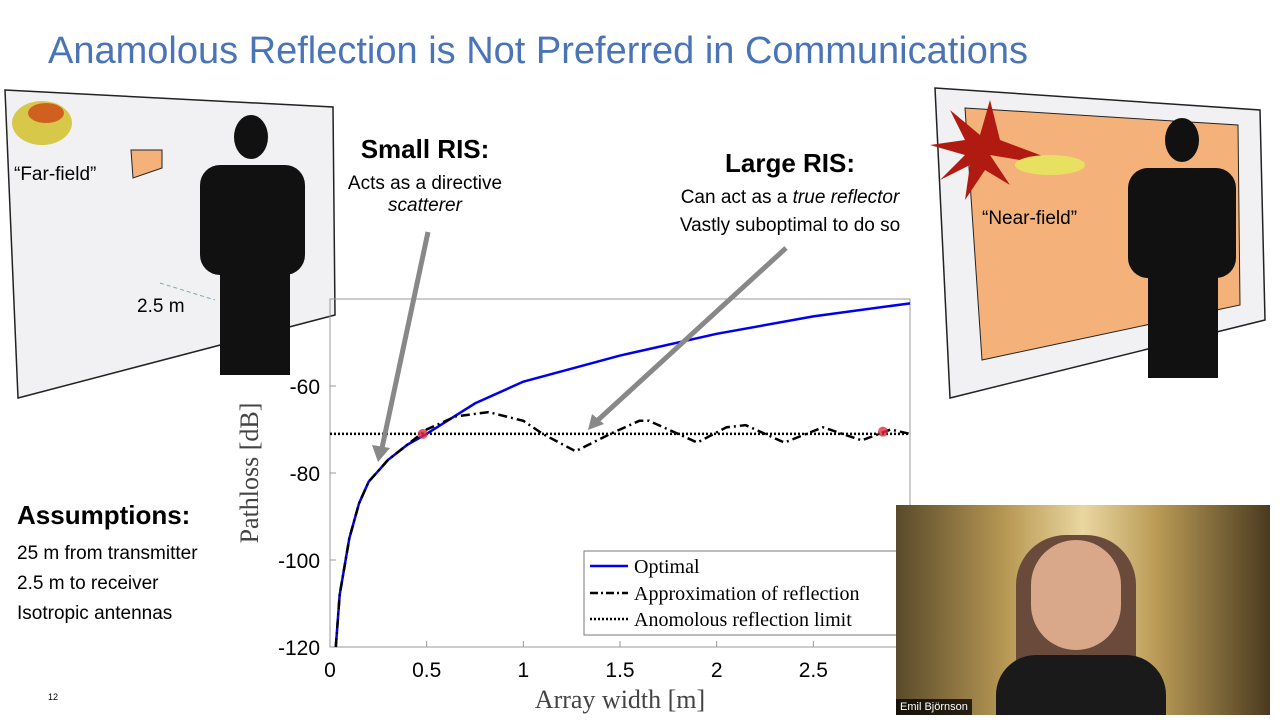 The image size is (1280, 720). Describe the element at coordinates (667, 567) in the screenshot. I see `legend-optimal: Optimal` at that location.